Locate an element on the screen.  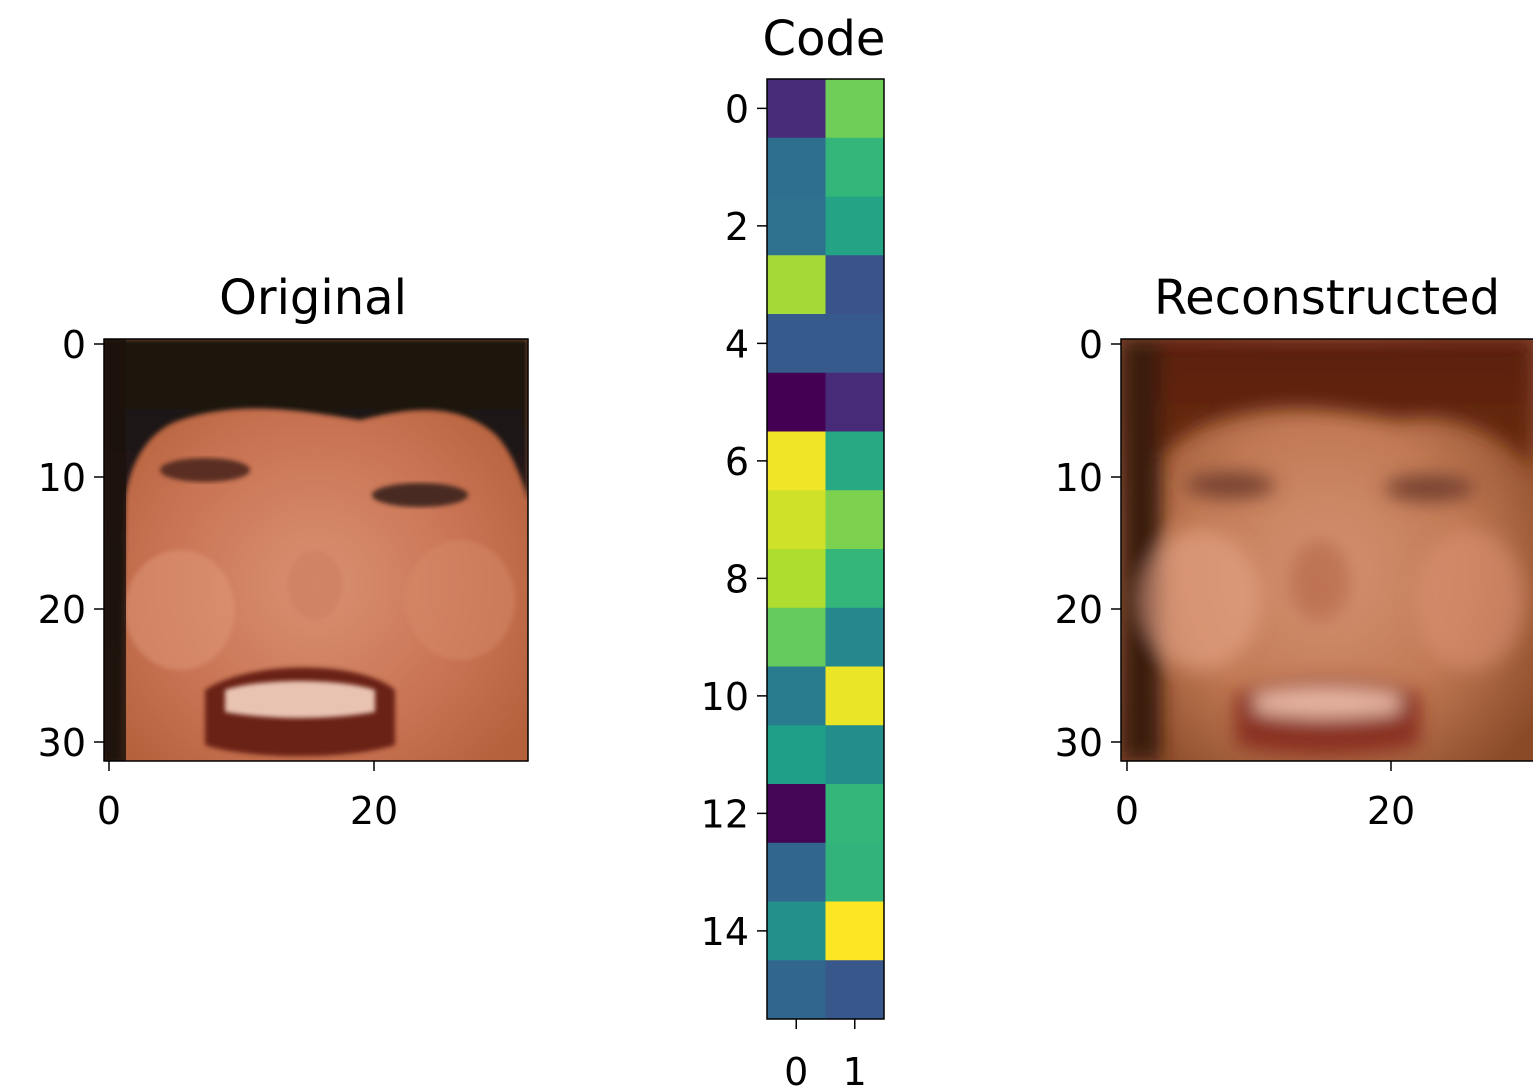
code-xtick-label: 1 is located at coordinates (855, 1069).